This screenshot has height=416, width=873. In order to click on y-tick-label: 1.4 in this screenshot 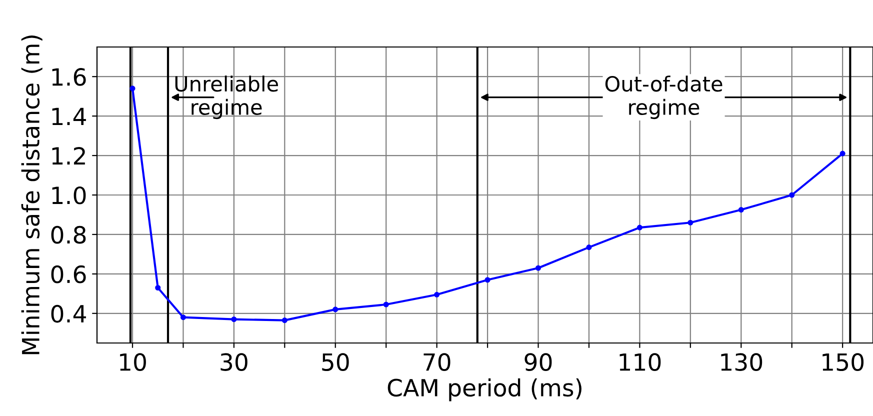, I will do `click(69, 117)`.